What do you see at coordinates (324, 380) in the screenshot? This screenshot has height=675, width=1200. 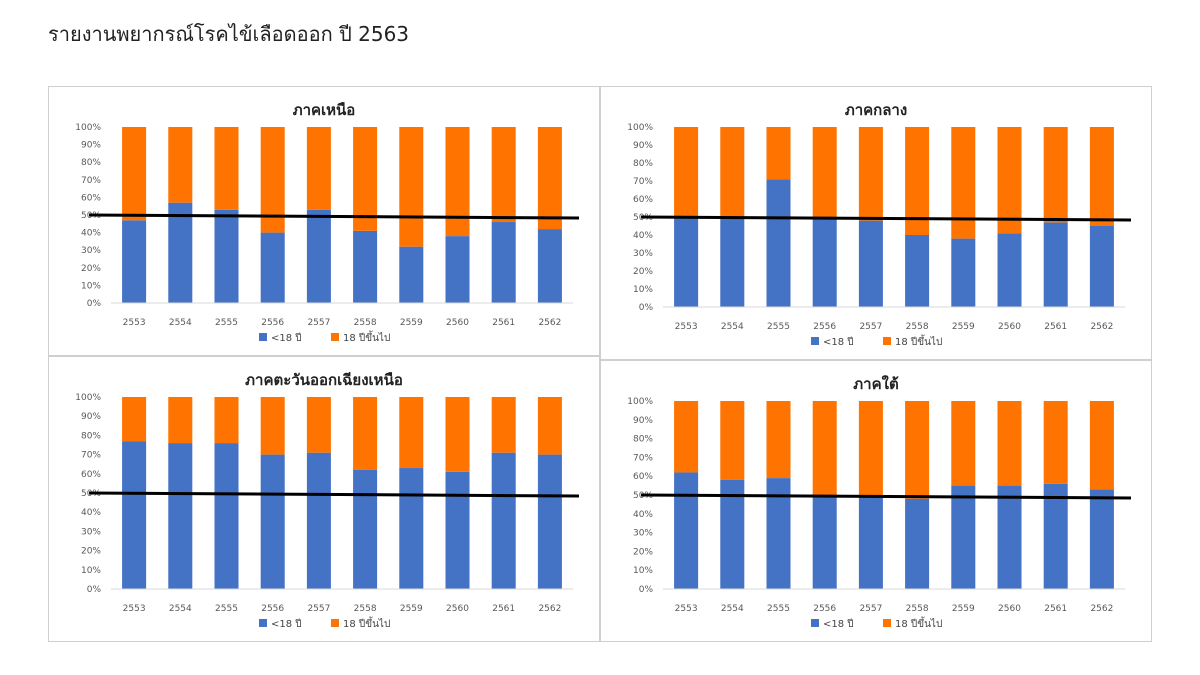 I see `chart-title: ภาคตะวันออกเฉียงเหนือ` at bounding box center [324, 380].